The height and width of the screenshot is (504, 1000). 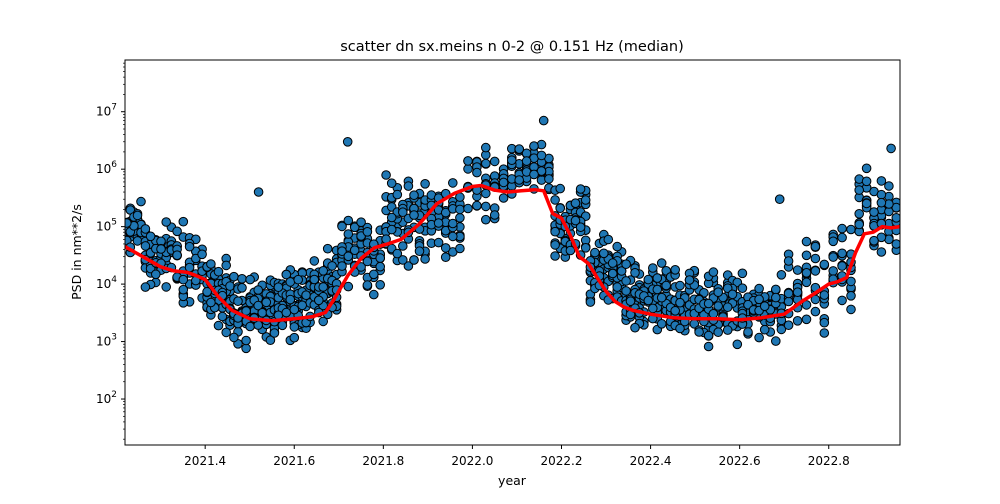 I want to click on x-tick-label: 2022.4, so click(x=651, y=461).